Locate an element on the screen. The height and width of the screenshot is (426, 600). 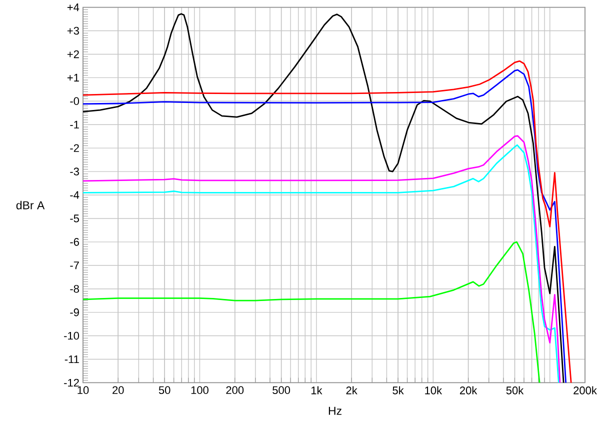
y-tick-label: -12 is located at coordinates (71, 382).